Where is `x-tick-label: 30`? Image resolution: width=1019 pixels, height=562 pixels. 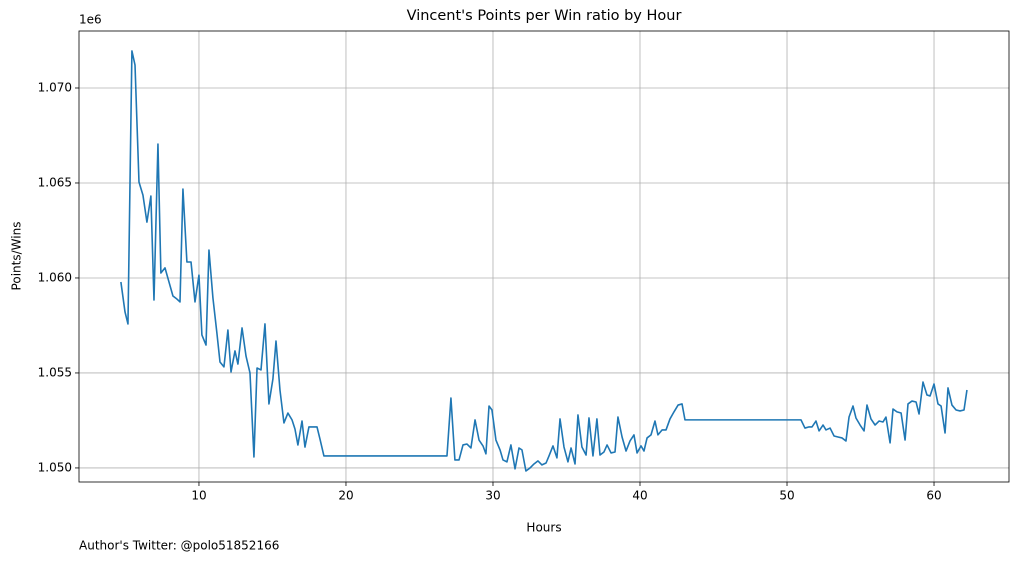 x-tick-label: 30 is located at coordinates (492, 496).